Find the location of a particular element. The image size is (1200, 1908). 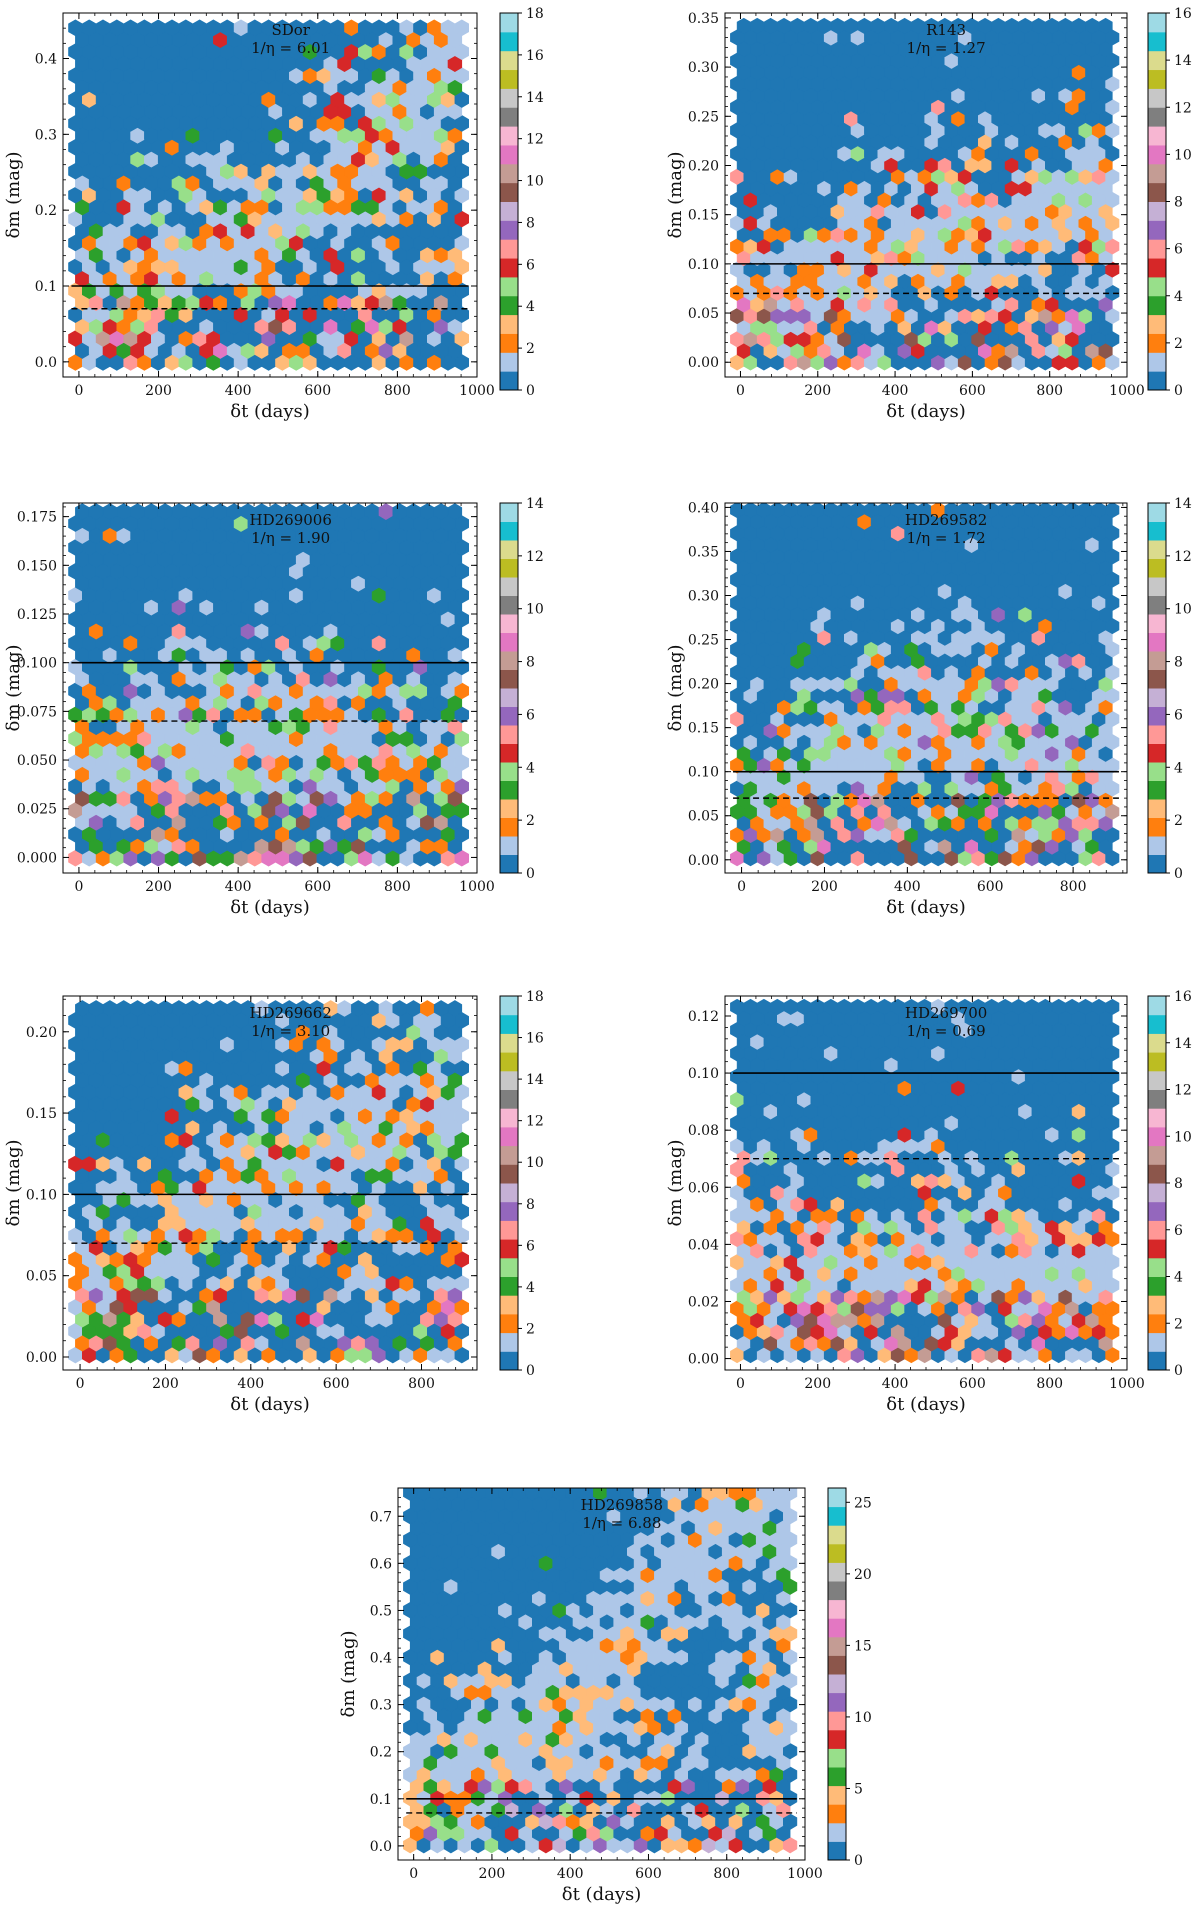

y-tick-label: 0.025 is located at coordinates (37, 810).